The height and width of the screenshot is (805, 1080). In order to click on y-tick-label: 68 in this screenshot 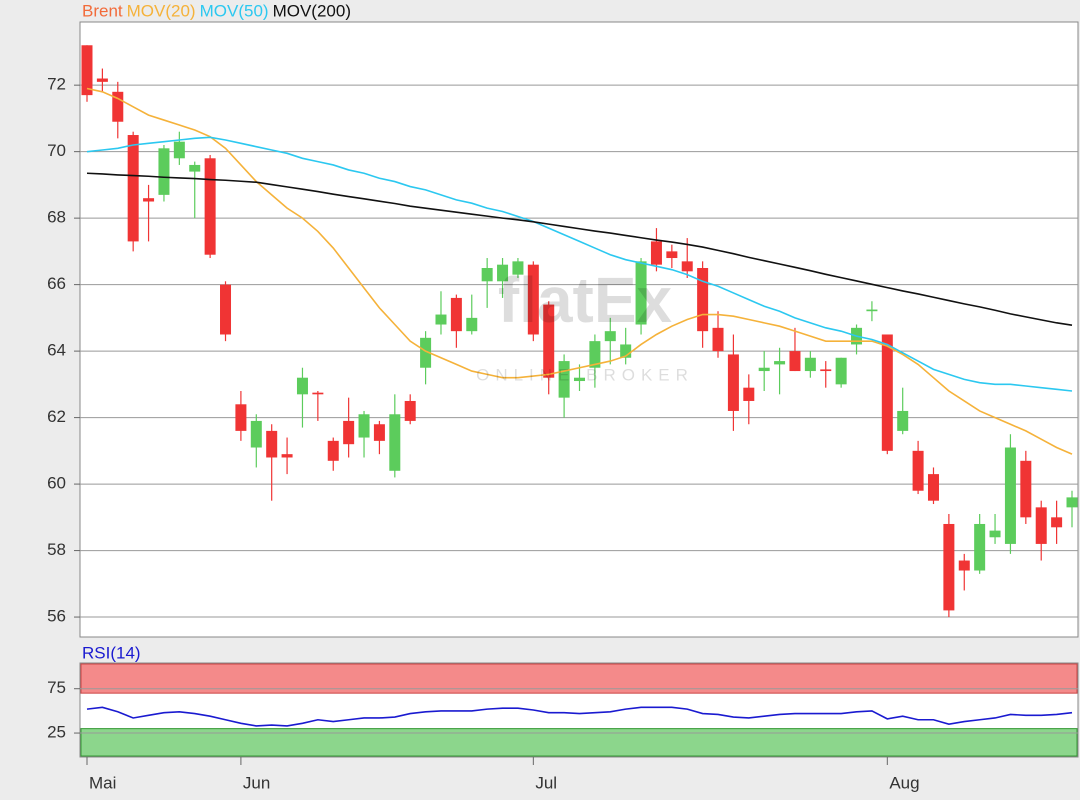, I will do `click(56, 217)`.